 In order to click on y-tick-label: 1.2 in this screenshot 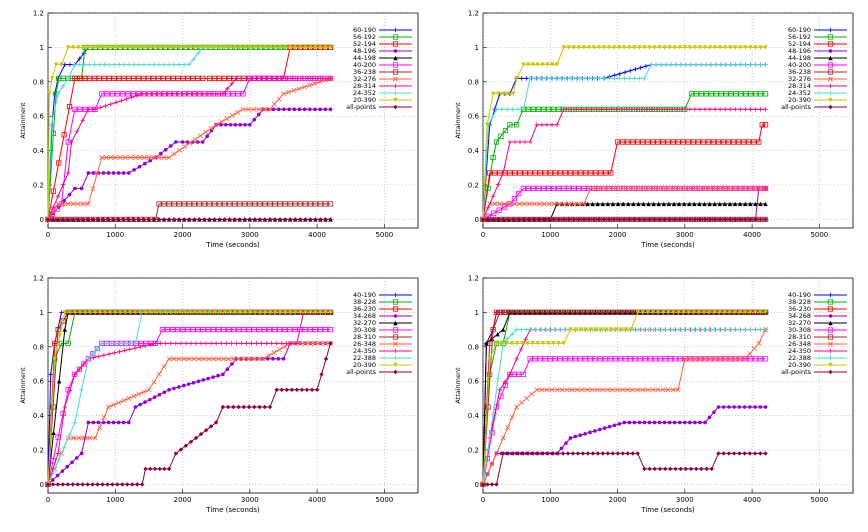, I will do `click(38, 14)`.